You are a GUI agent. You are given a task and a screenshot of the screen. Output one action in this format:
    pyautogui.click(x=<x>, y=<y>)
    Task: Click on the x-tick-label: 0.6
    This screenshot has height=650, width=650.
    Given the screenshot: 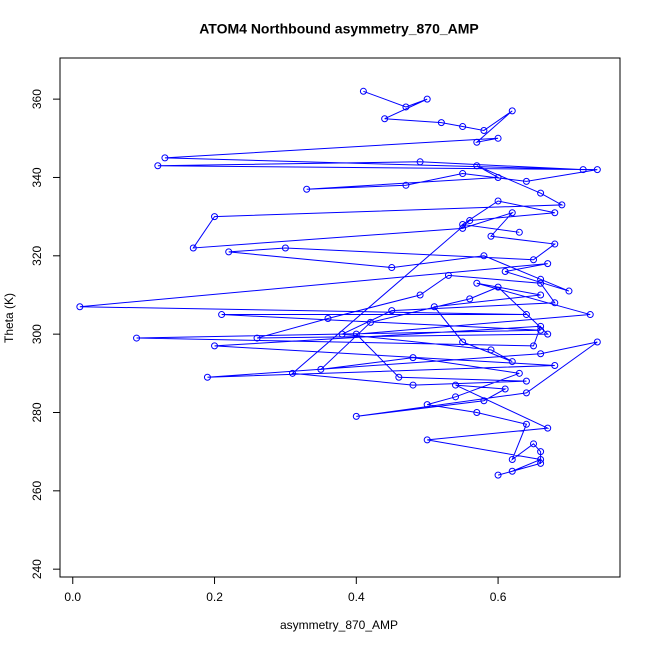 What is the action you would take?
    pyautogui.click(x=498, y=597)
    